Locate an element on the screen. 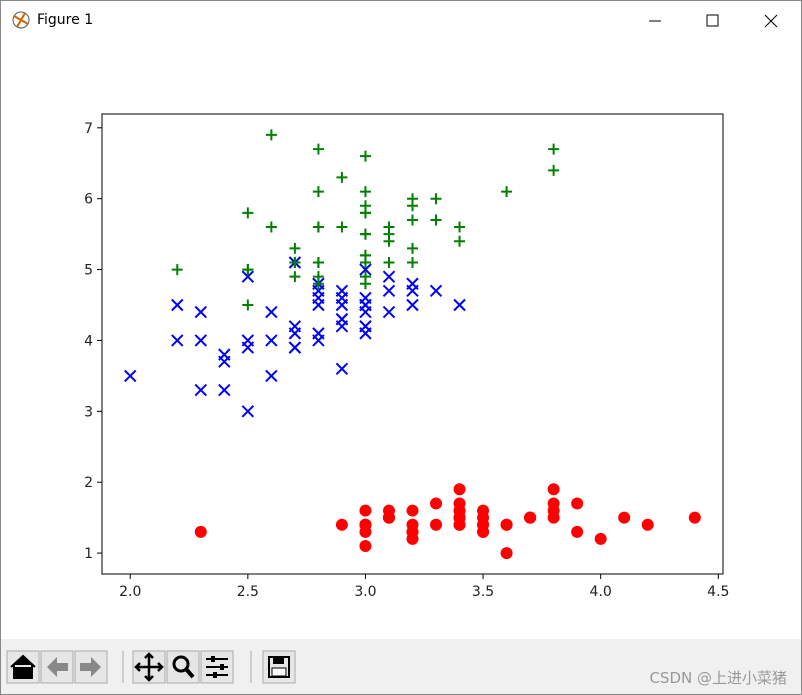 The image size is (802, 695). y-tick-label: 5 is located at coordinates (88, 271).